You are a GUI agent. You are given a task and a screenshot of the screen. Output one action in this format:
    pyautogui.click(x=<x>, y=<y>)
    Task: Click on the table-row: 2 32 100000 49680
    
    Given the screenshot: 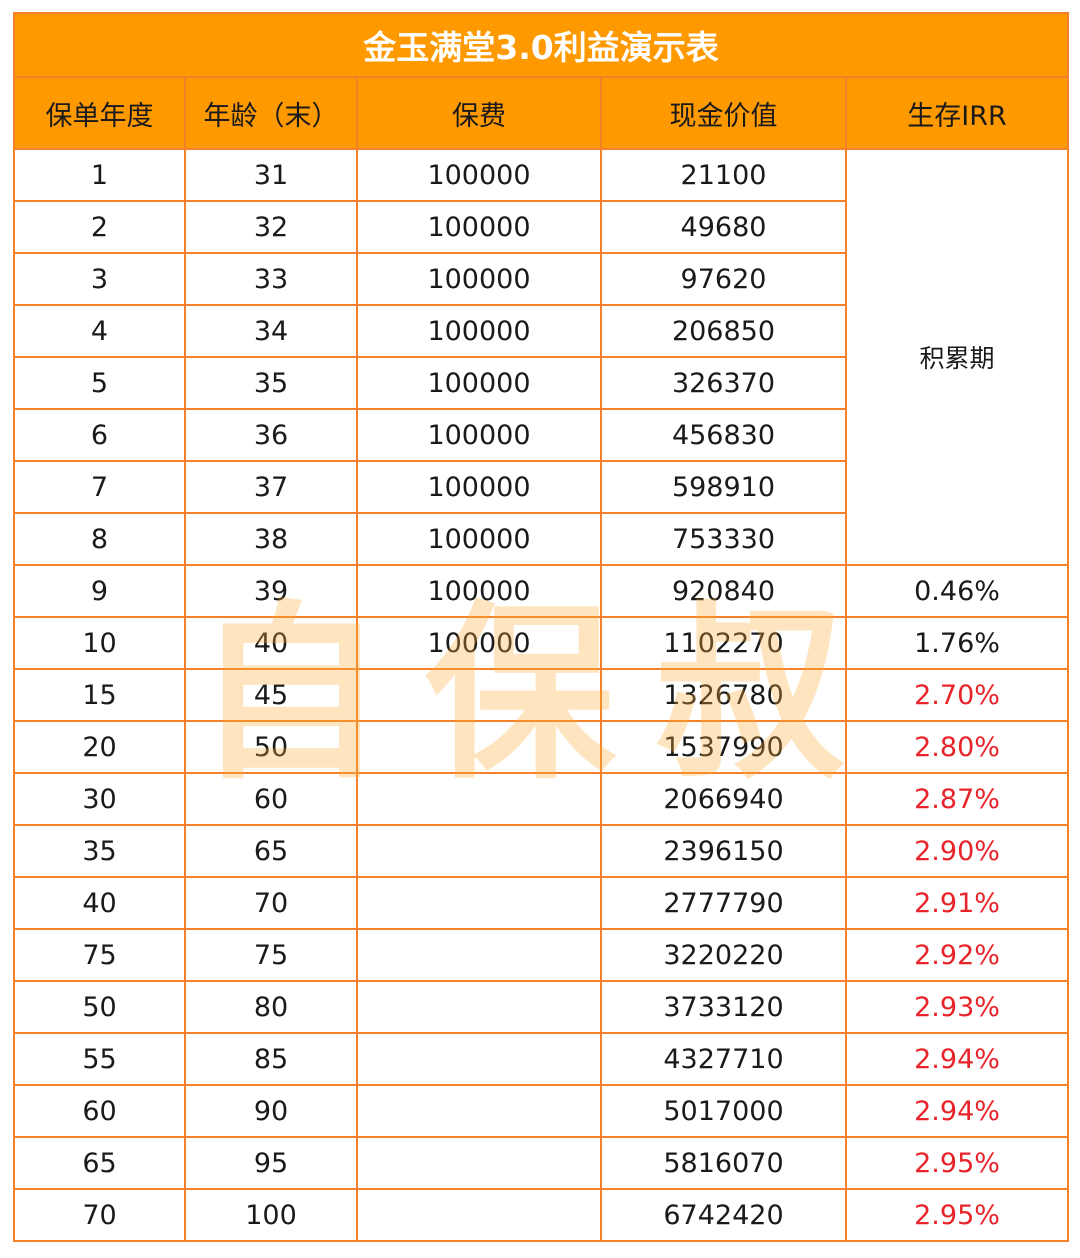 What is the action you would take?
    pyautogui.click(x=540, y=227)
    